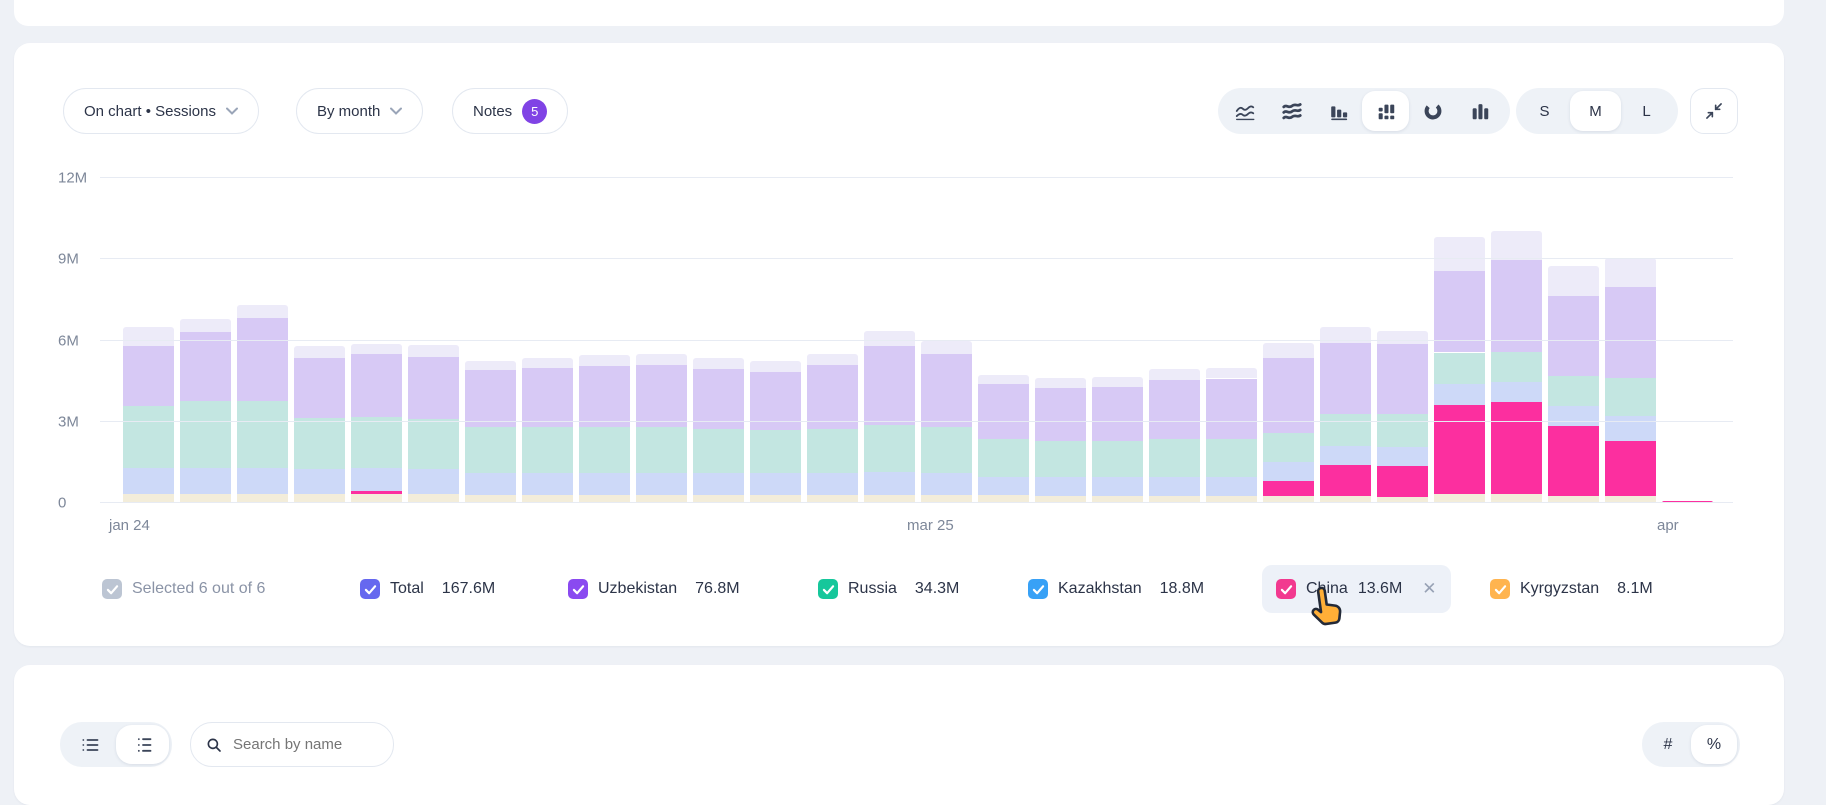 Image resolution: width=1826 pixels, height=805 pixels. I want to click on metric-dropdown-button: On chart • Sessions, so click(161, 111).